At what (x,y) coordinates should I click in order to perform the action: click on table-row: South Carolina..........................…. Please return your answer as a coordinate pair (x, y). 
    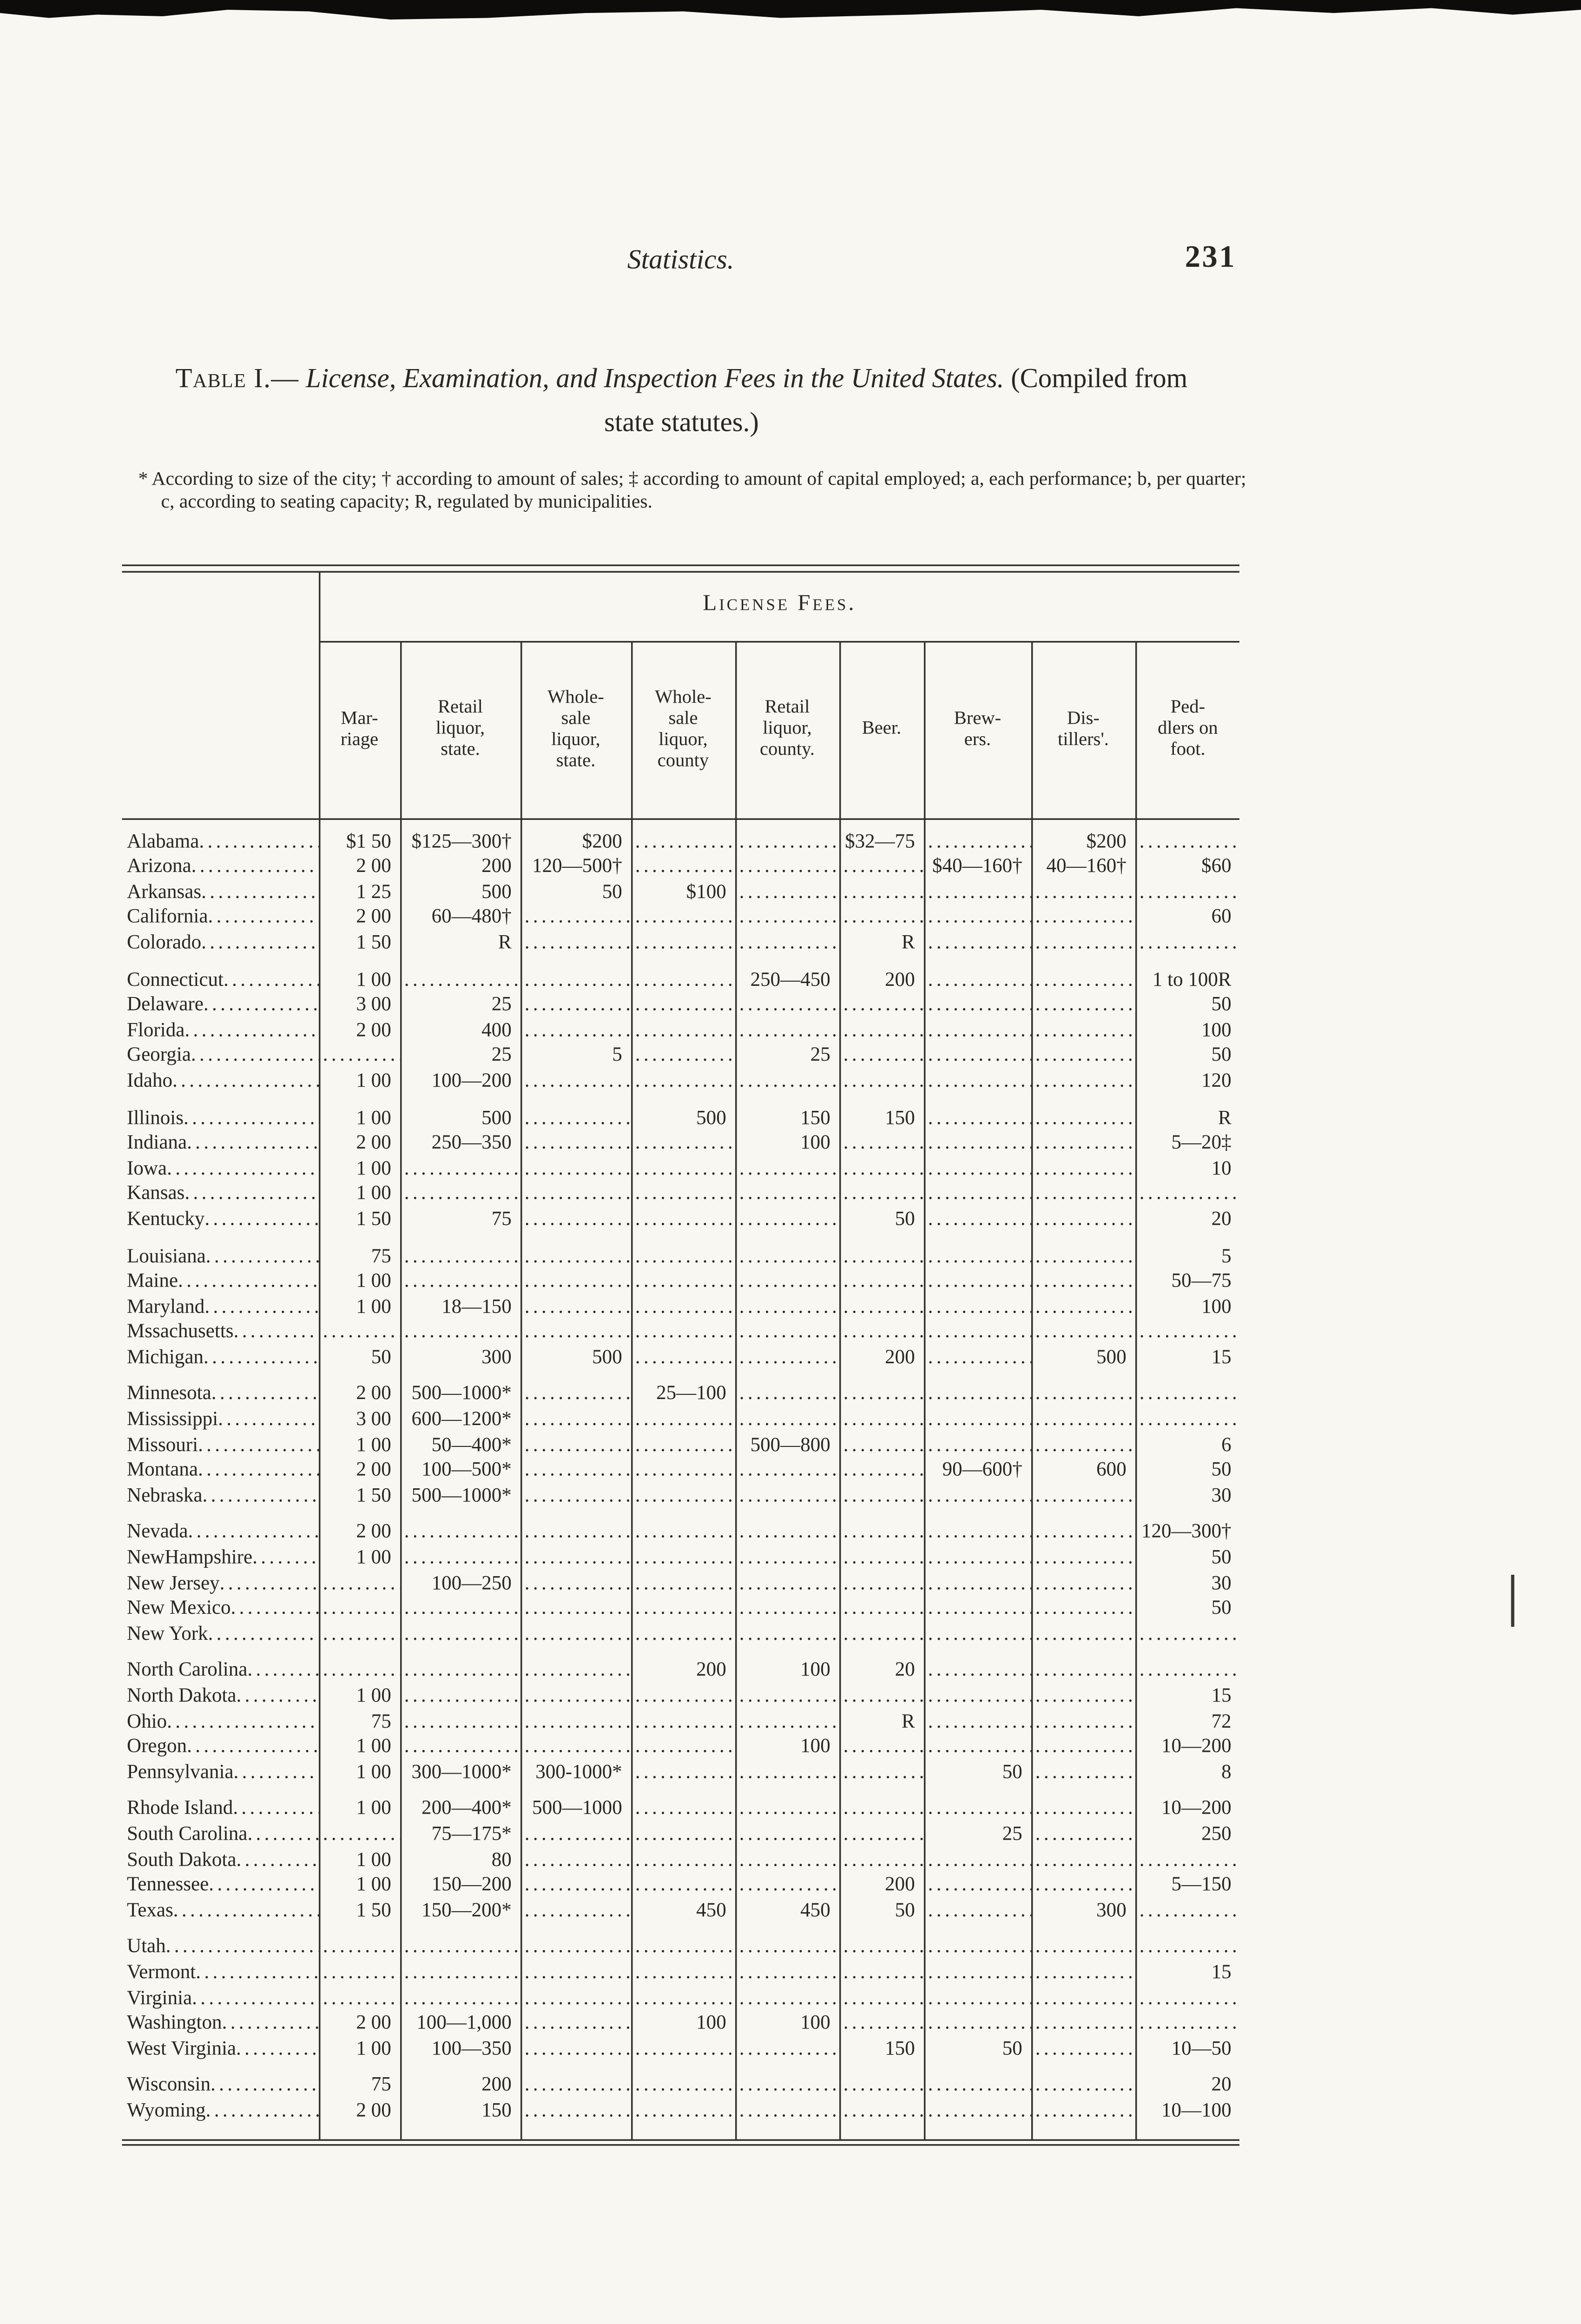
    Looking at the image, I should click on (681, 1835).